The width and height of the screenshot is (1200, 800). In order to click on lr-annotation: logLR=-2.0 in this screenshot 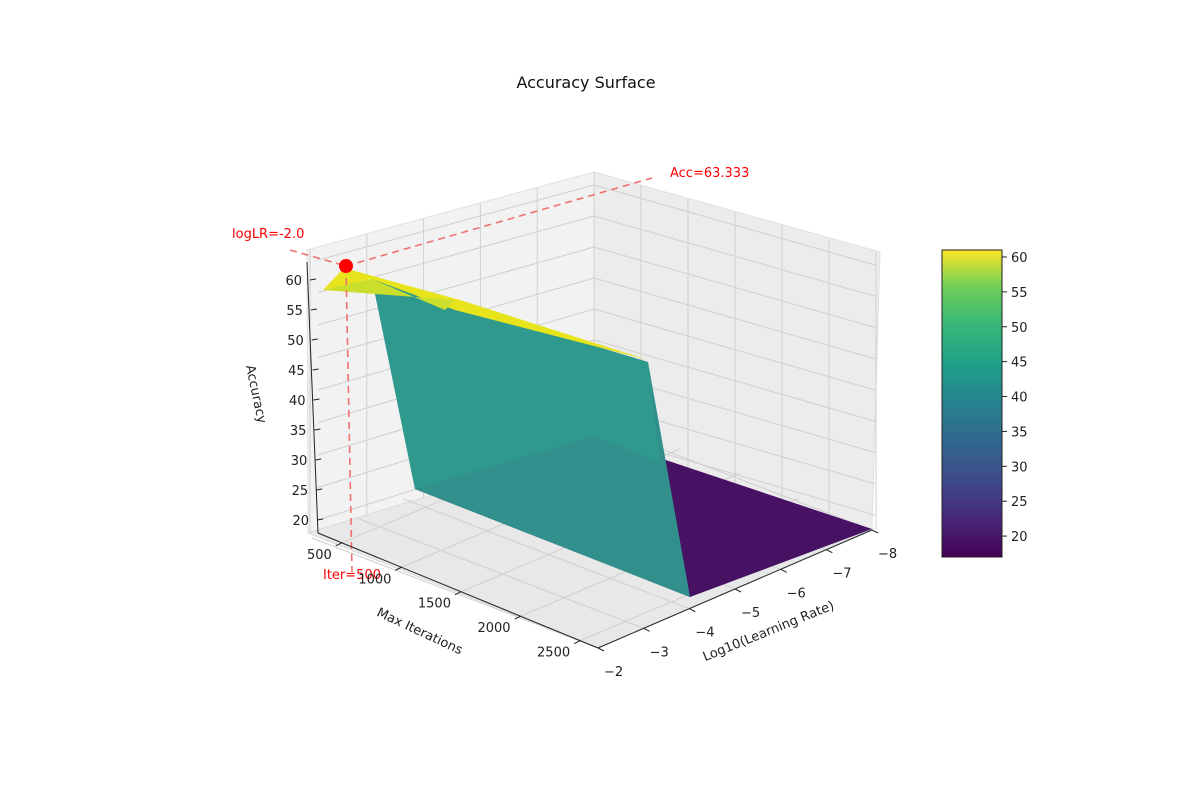, I will do `click(268, 234)`.